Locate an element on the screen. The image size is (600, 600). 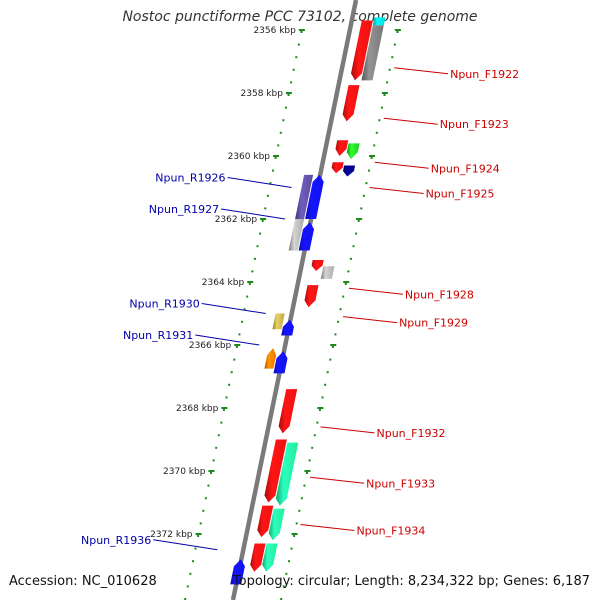
kbp-label: 2372 kbp is located at coordinates (171, 535).